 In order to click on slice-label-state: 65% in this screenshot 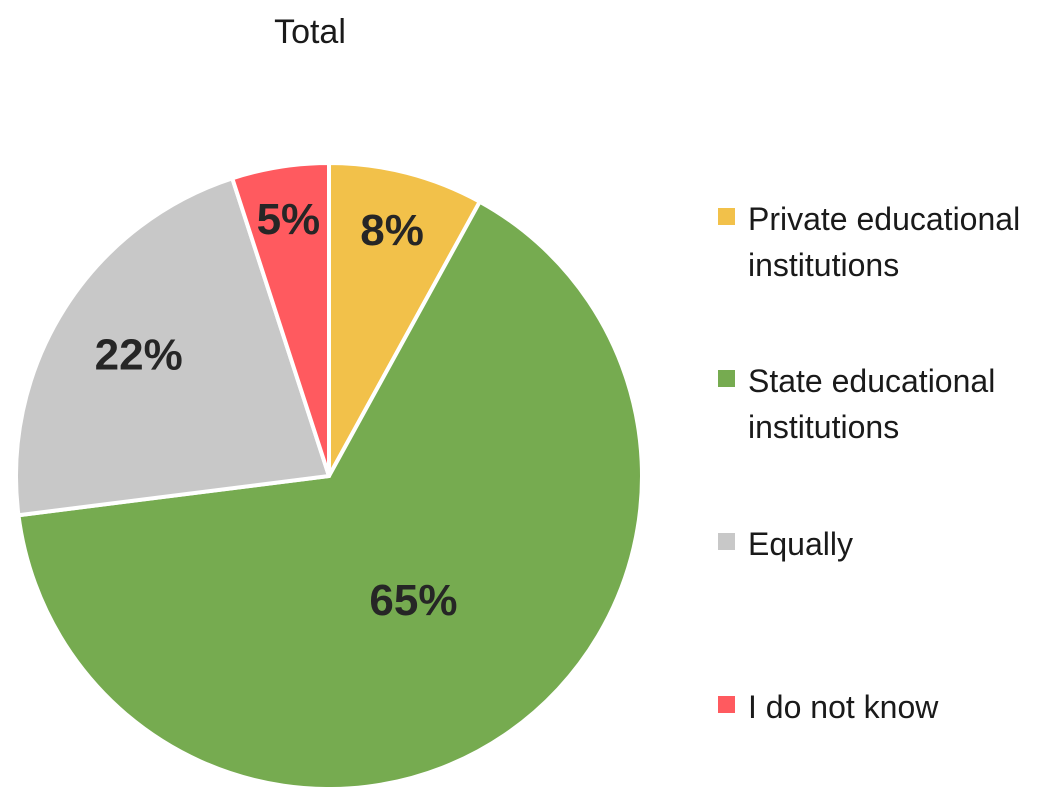, I will do `click(413, 600)`.